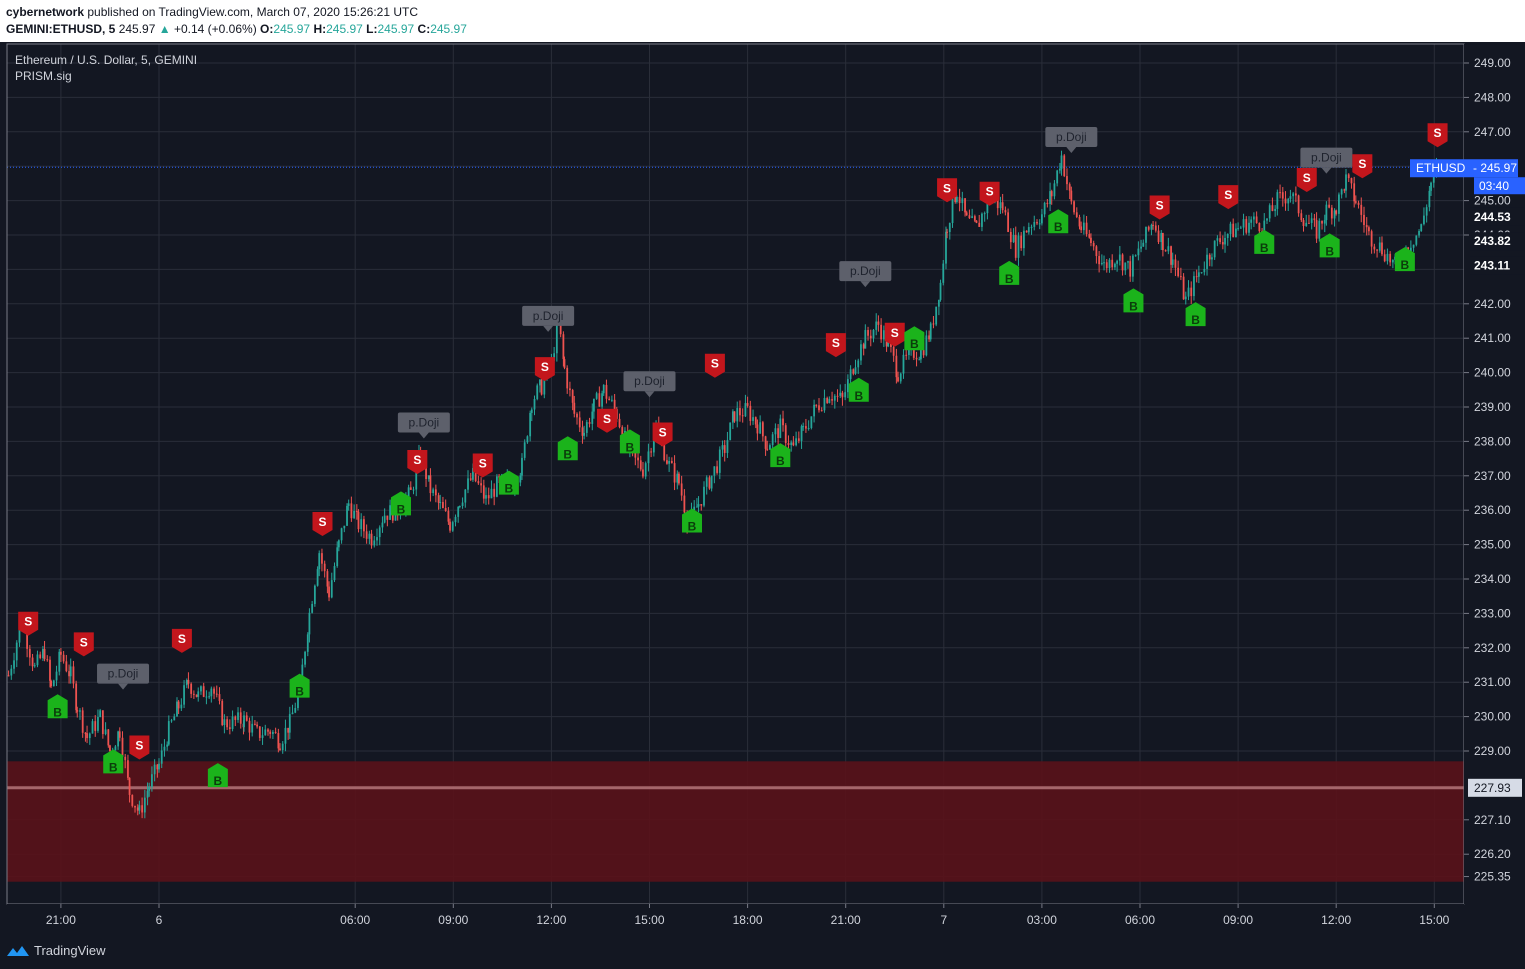  I want to click on zone-tag-bg, so click(1495, 787).